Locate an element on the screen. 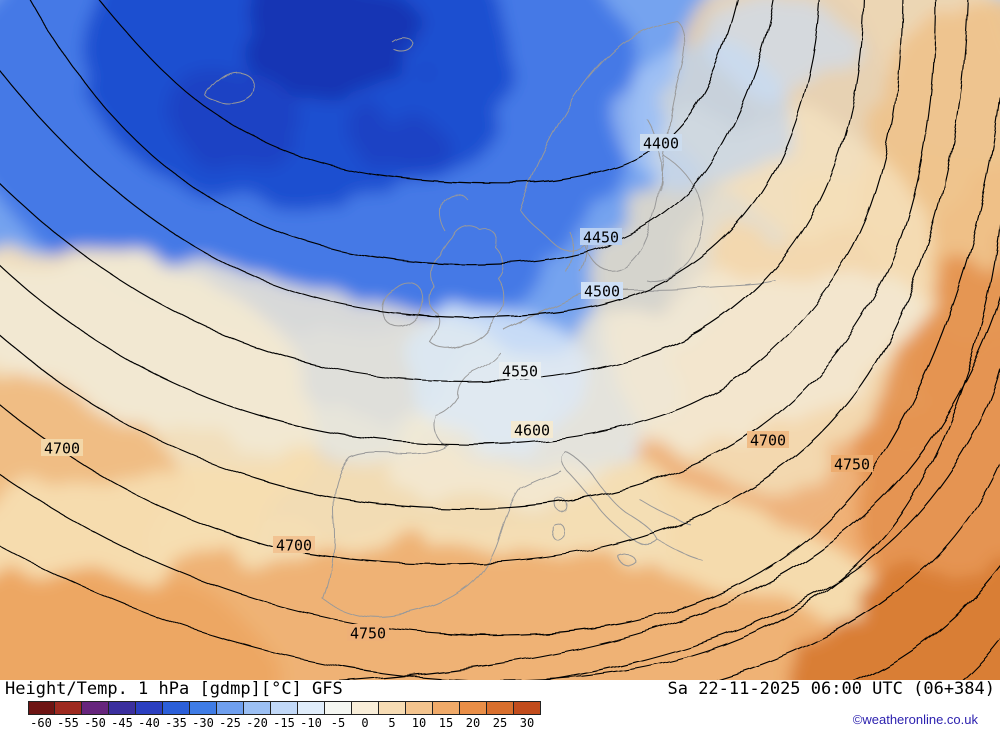 This screenshot has height=733, width=1000. contour-label: 4400 is located at coordinates (661, 144).